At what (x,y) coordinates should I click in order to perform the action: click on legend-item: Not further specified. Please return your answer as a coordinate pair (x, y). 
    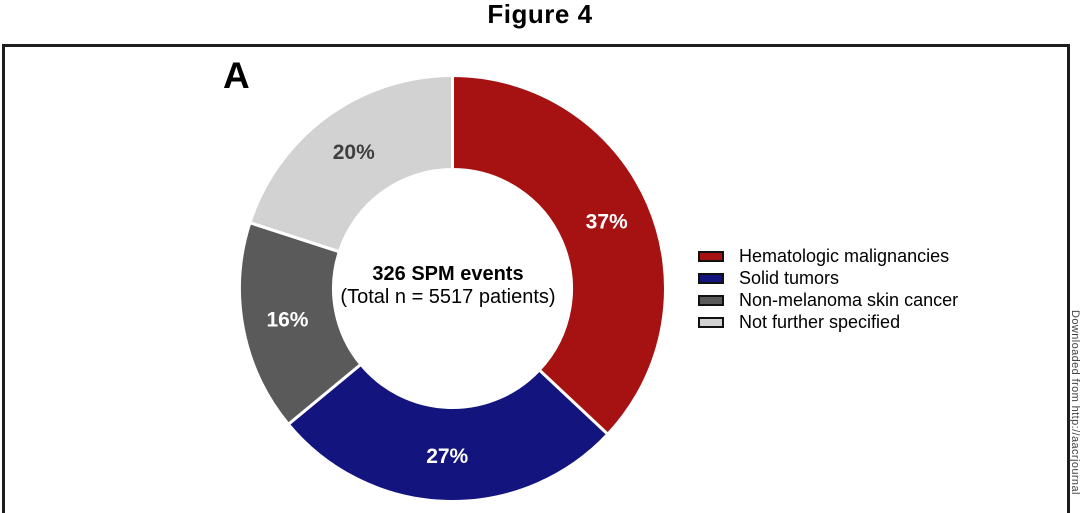
    Looking at the image, I should click on (828, 322).